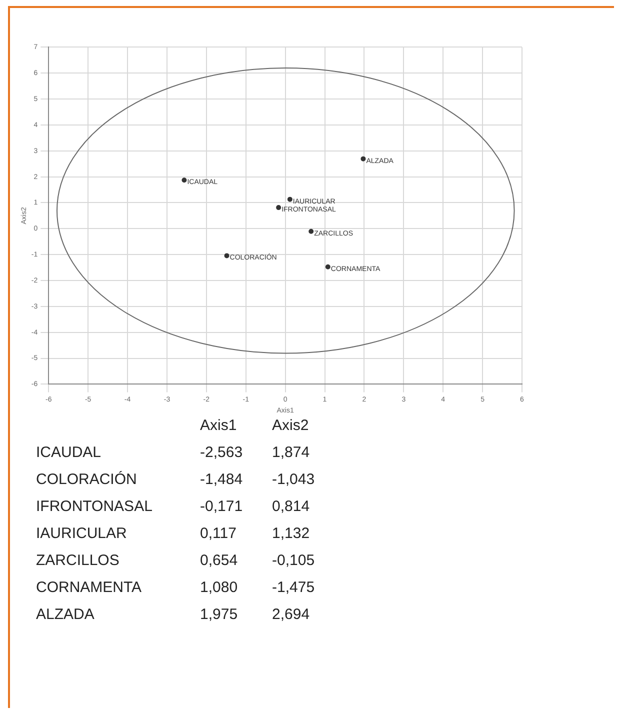 This screenshot has width=618, height=714. Describe the element at coordinates (222, 480) in the screenshot. I see `text: -1,484` at that location.